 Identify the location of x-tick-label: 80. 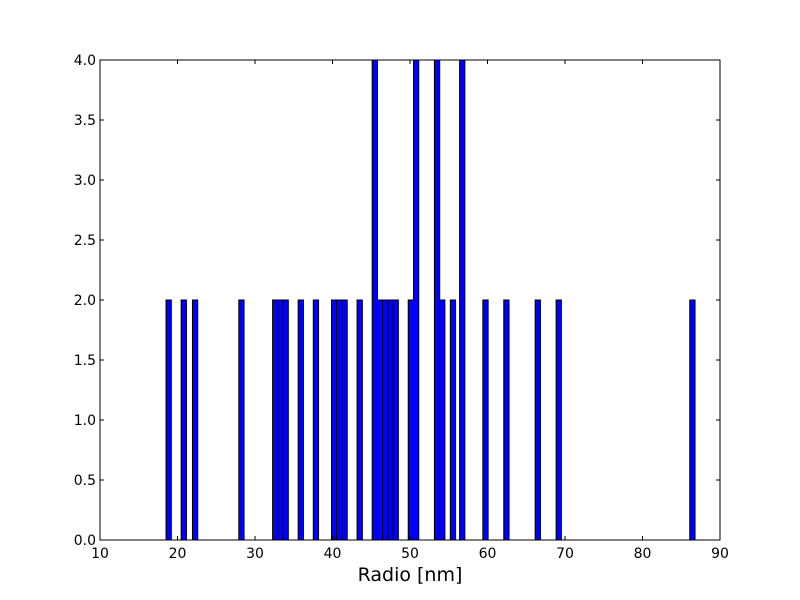
(643, 554).